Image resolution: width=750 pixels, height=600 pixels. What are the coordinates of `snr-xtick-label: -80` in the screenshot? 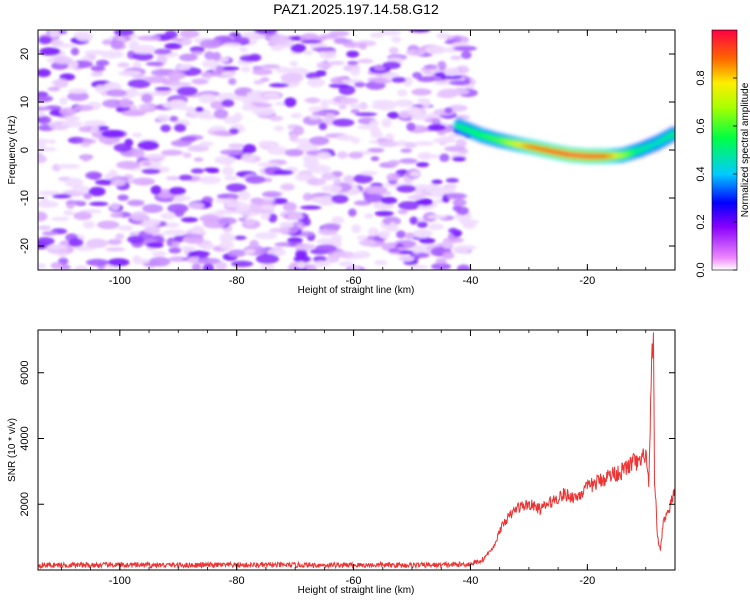 It's located at (237, 581).